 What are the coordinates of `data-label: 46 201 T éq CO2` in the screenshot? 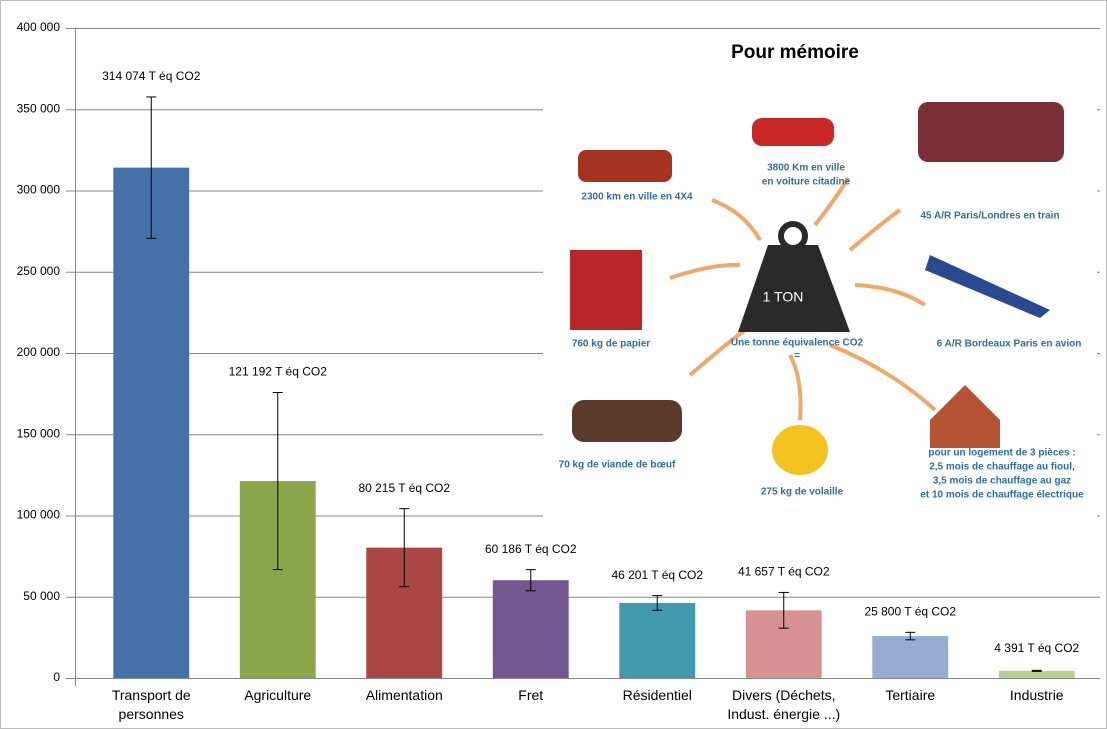 It's located at (657, 575).